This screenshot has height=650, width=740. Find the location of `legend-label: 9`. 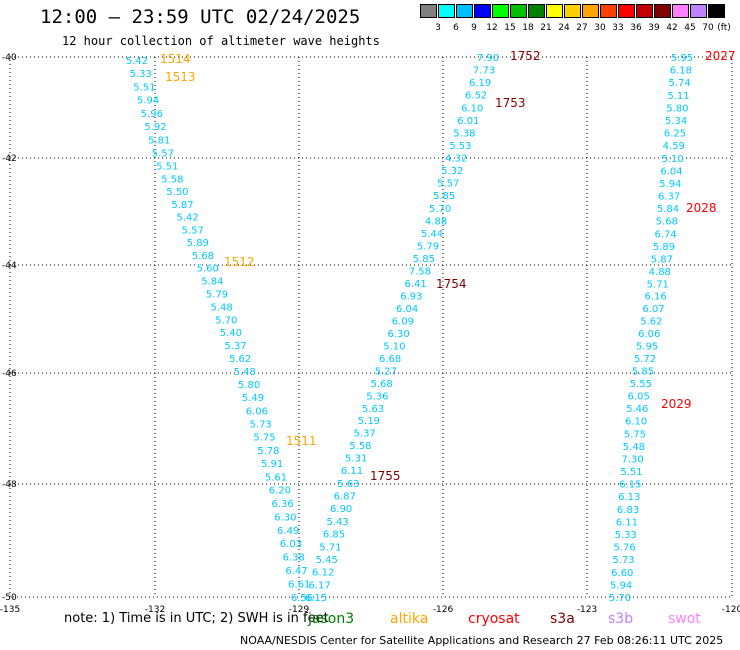

legend-label: 9 is located at coordinates (474, 28).